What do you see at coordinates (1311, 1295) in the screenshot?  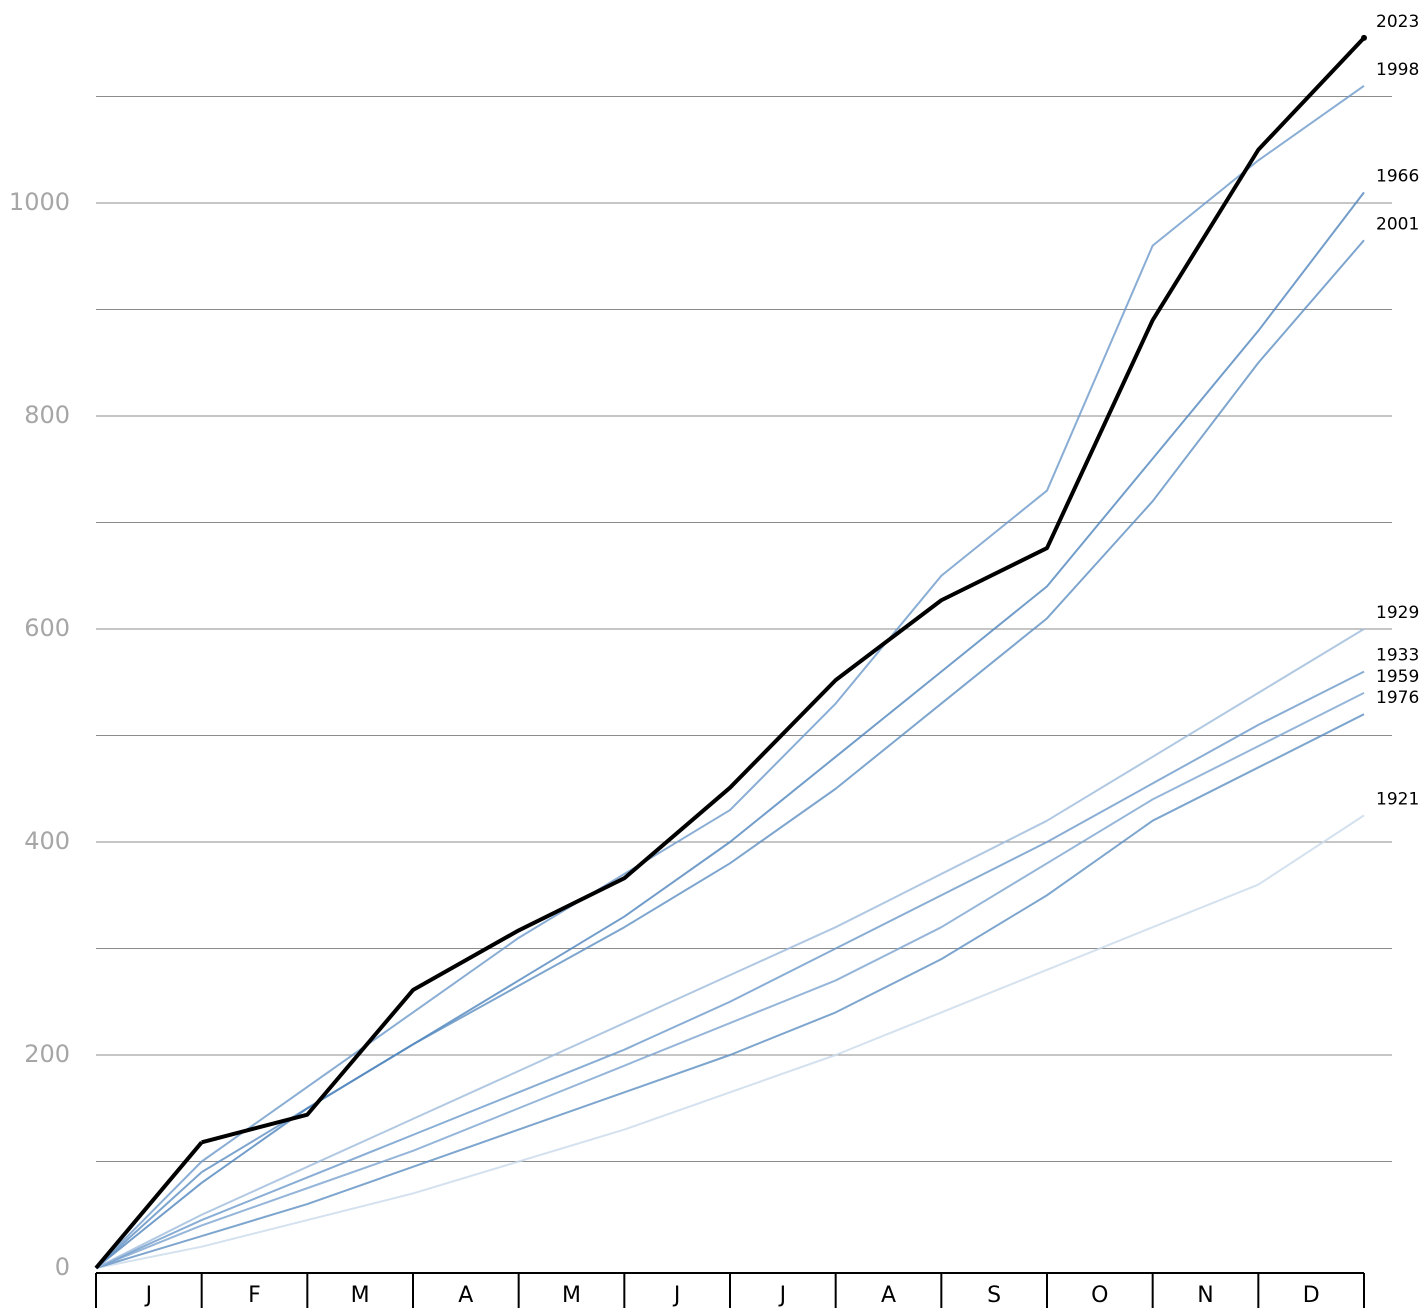 I see `x-tick-label: D` at bounding box center [1311, 1295].